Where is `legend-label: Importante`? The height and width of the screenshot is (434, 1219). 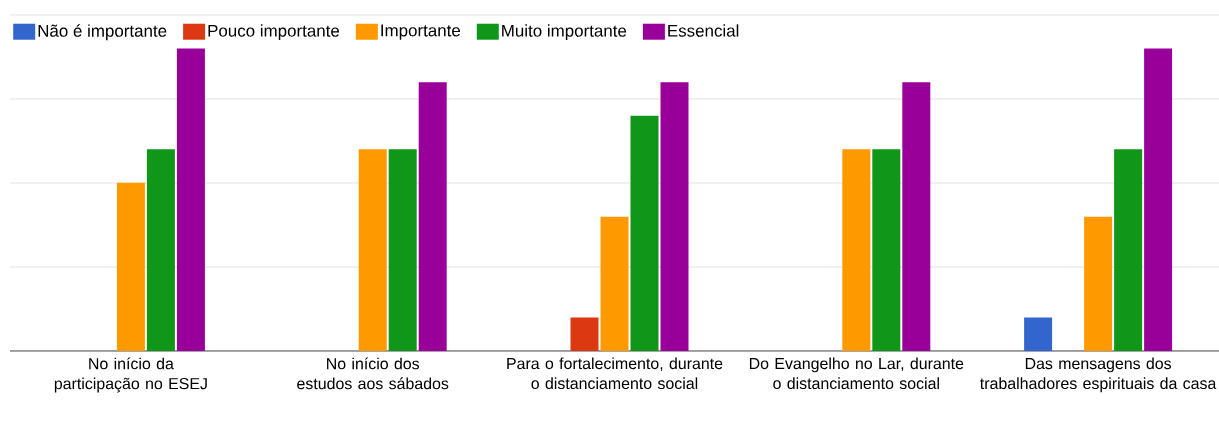 legend-label: Importante is located at coordinates (421, 32).